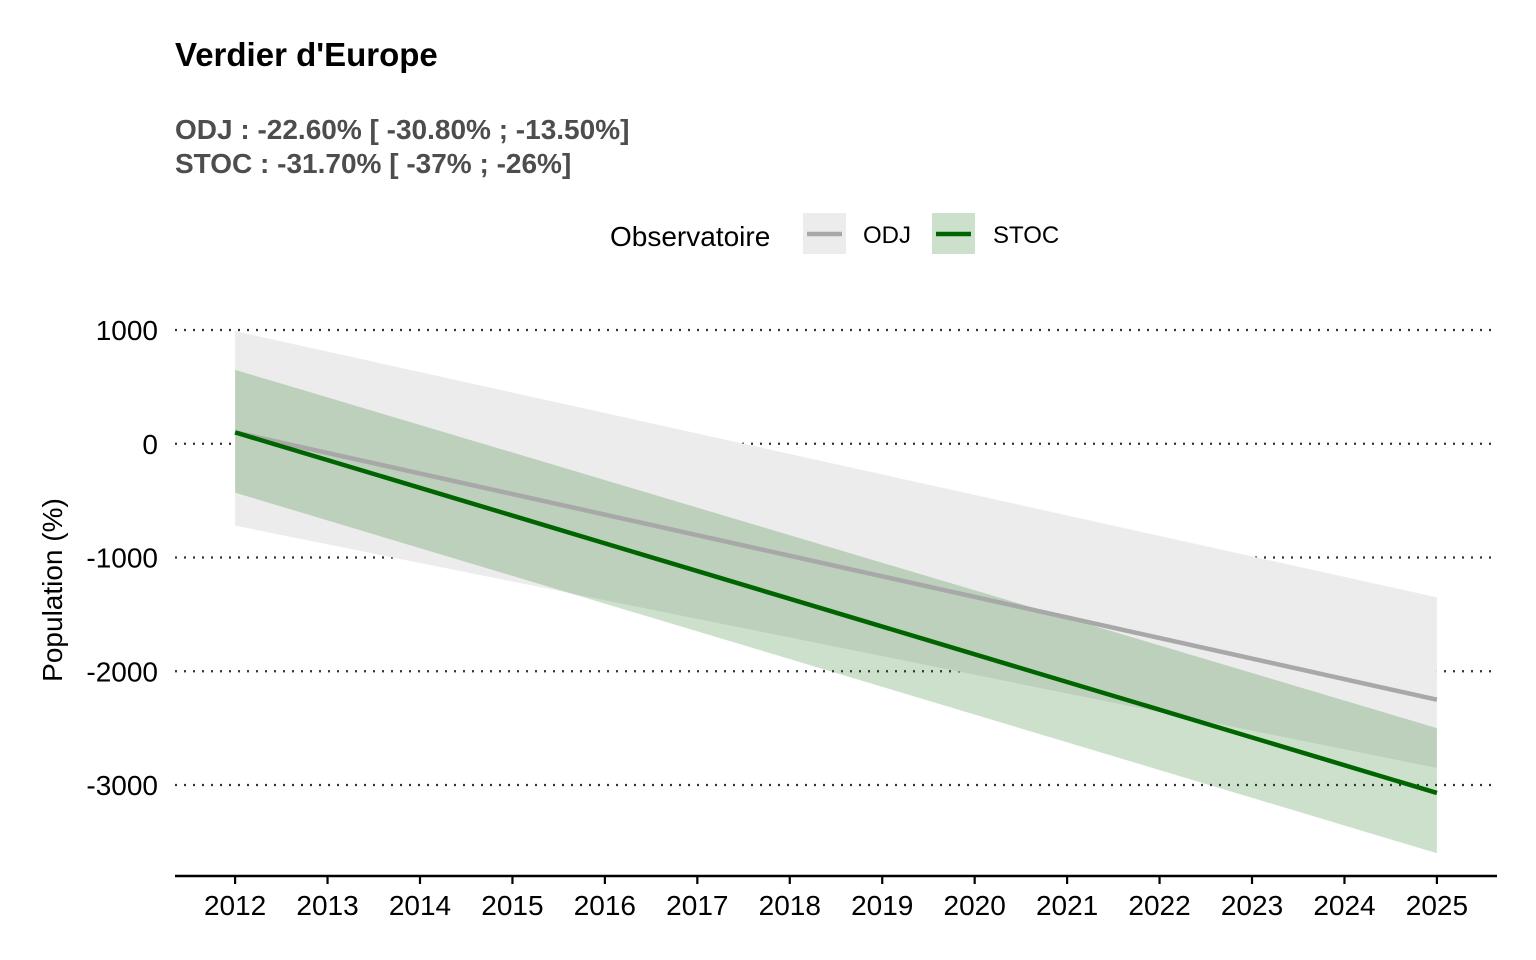  What do you see at coordinates (52, 590) in the screenshot?
I see `y-axis-title: Population (%)` at bounding box center [52, 590].